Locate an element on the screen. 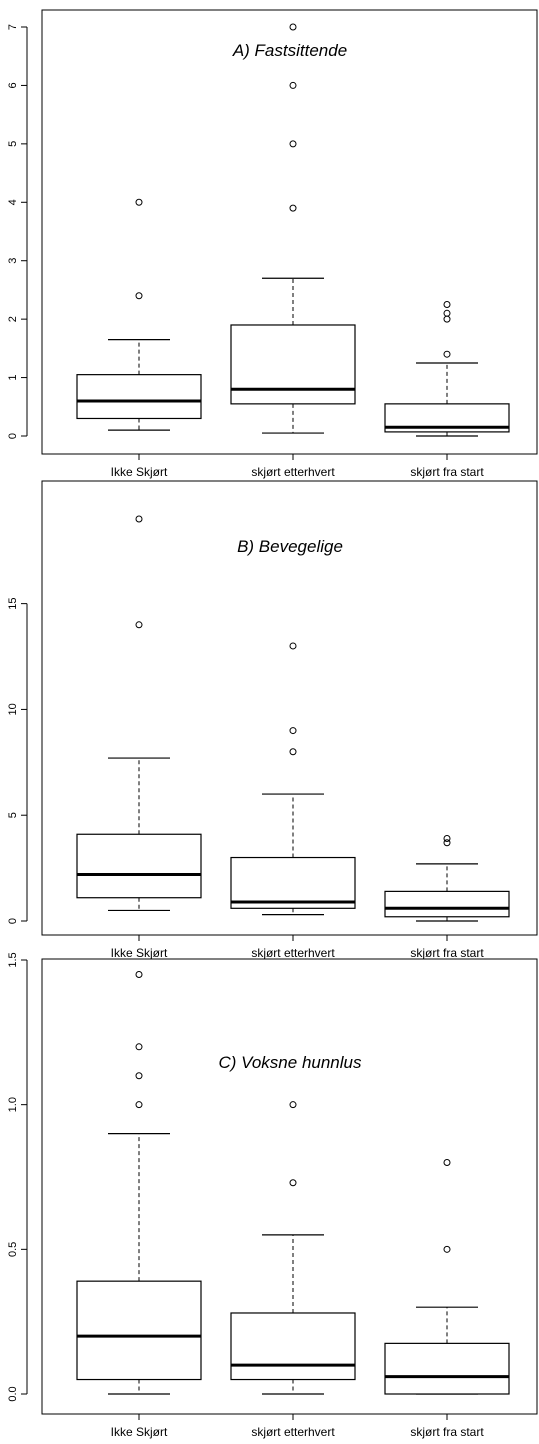 The width and height of the screenshot is (539, 1444). y-tick-label: 7 is located at coordinates (13, 27).